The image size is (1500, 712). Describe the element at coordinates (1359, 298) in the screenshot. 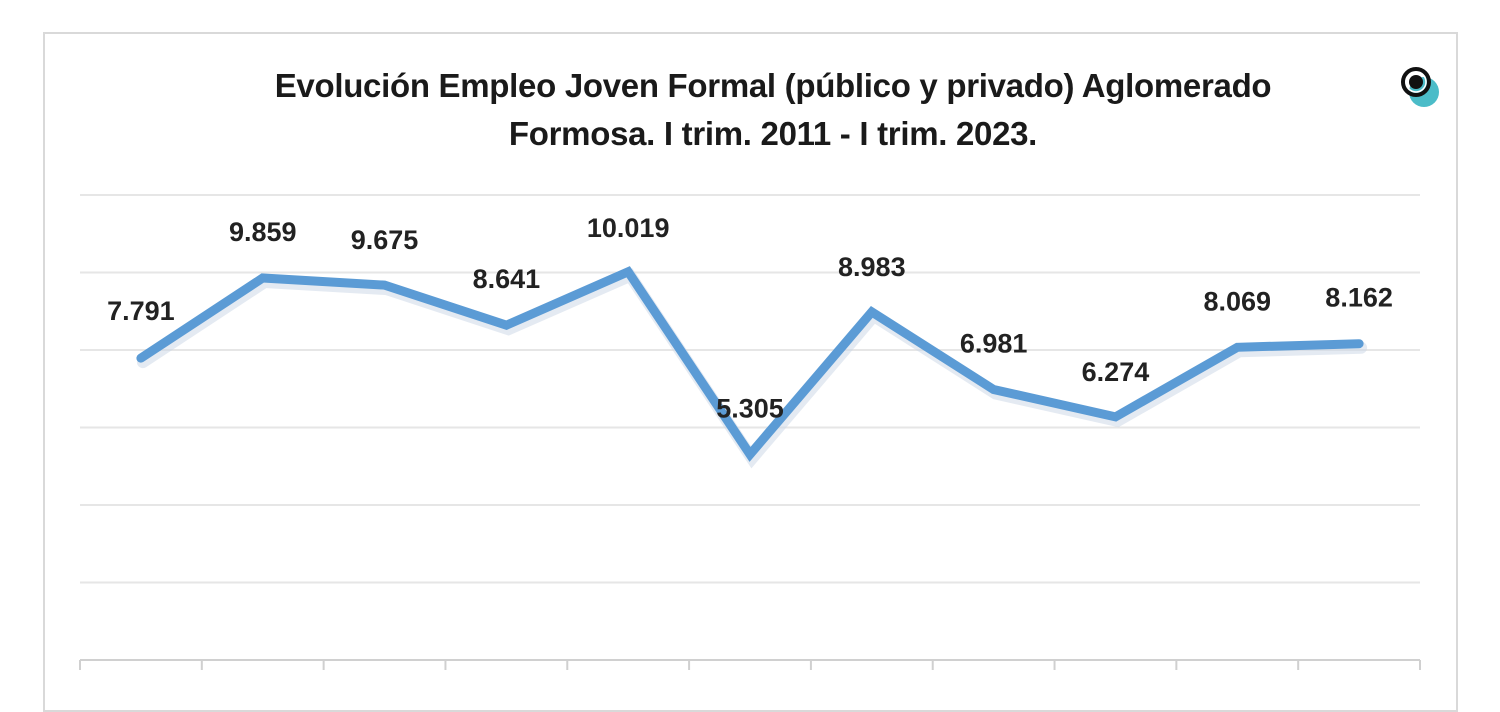

I see `data-label: 8.162` at that location.